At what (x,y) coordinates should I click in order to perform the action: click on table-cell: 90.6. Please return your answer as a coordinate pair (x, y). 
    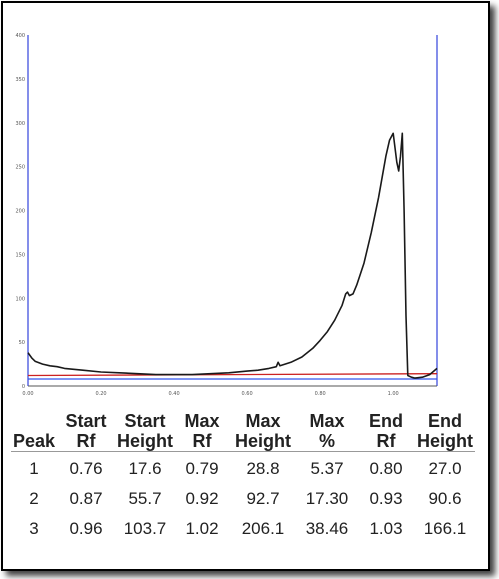
    Looking at the image, I should click on (445, 498).